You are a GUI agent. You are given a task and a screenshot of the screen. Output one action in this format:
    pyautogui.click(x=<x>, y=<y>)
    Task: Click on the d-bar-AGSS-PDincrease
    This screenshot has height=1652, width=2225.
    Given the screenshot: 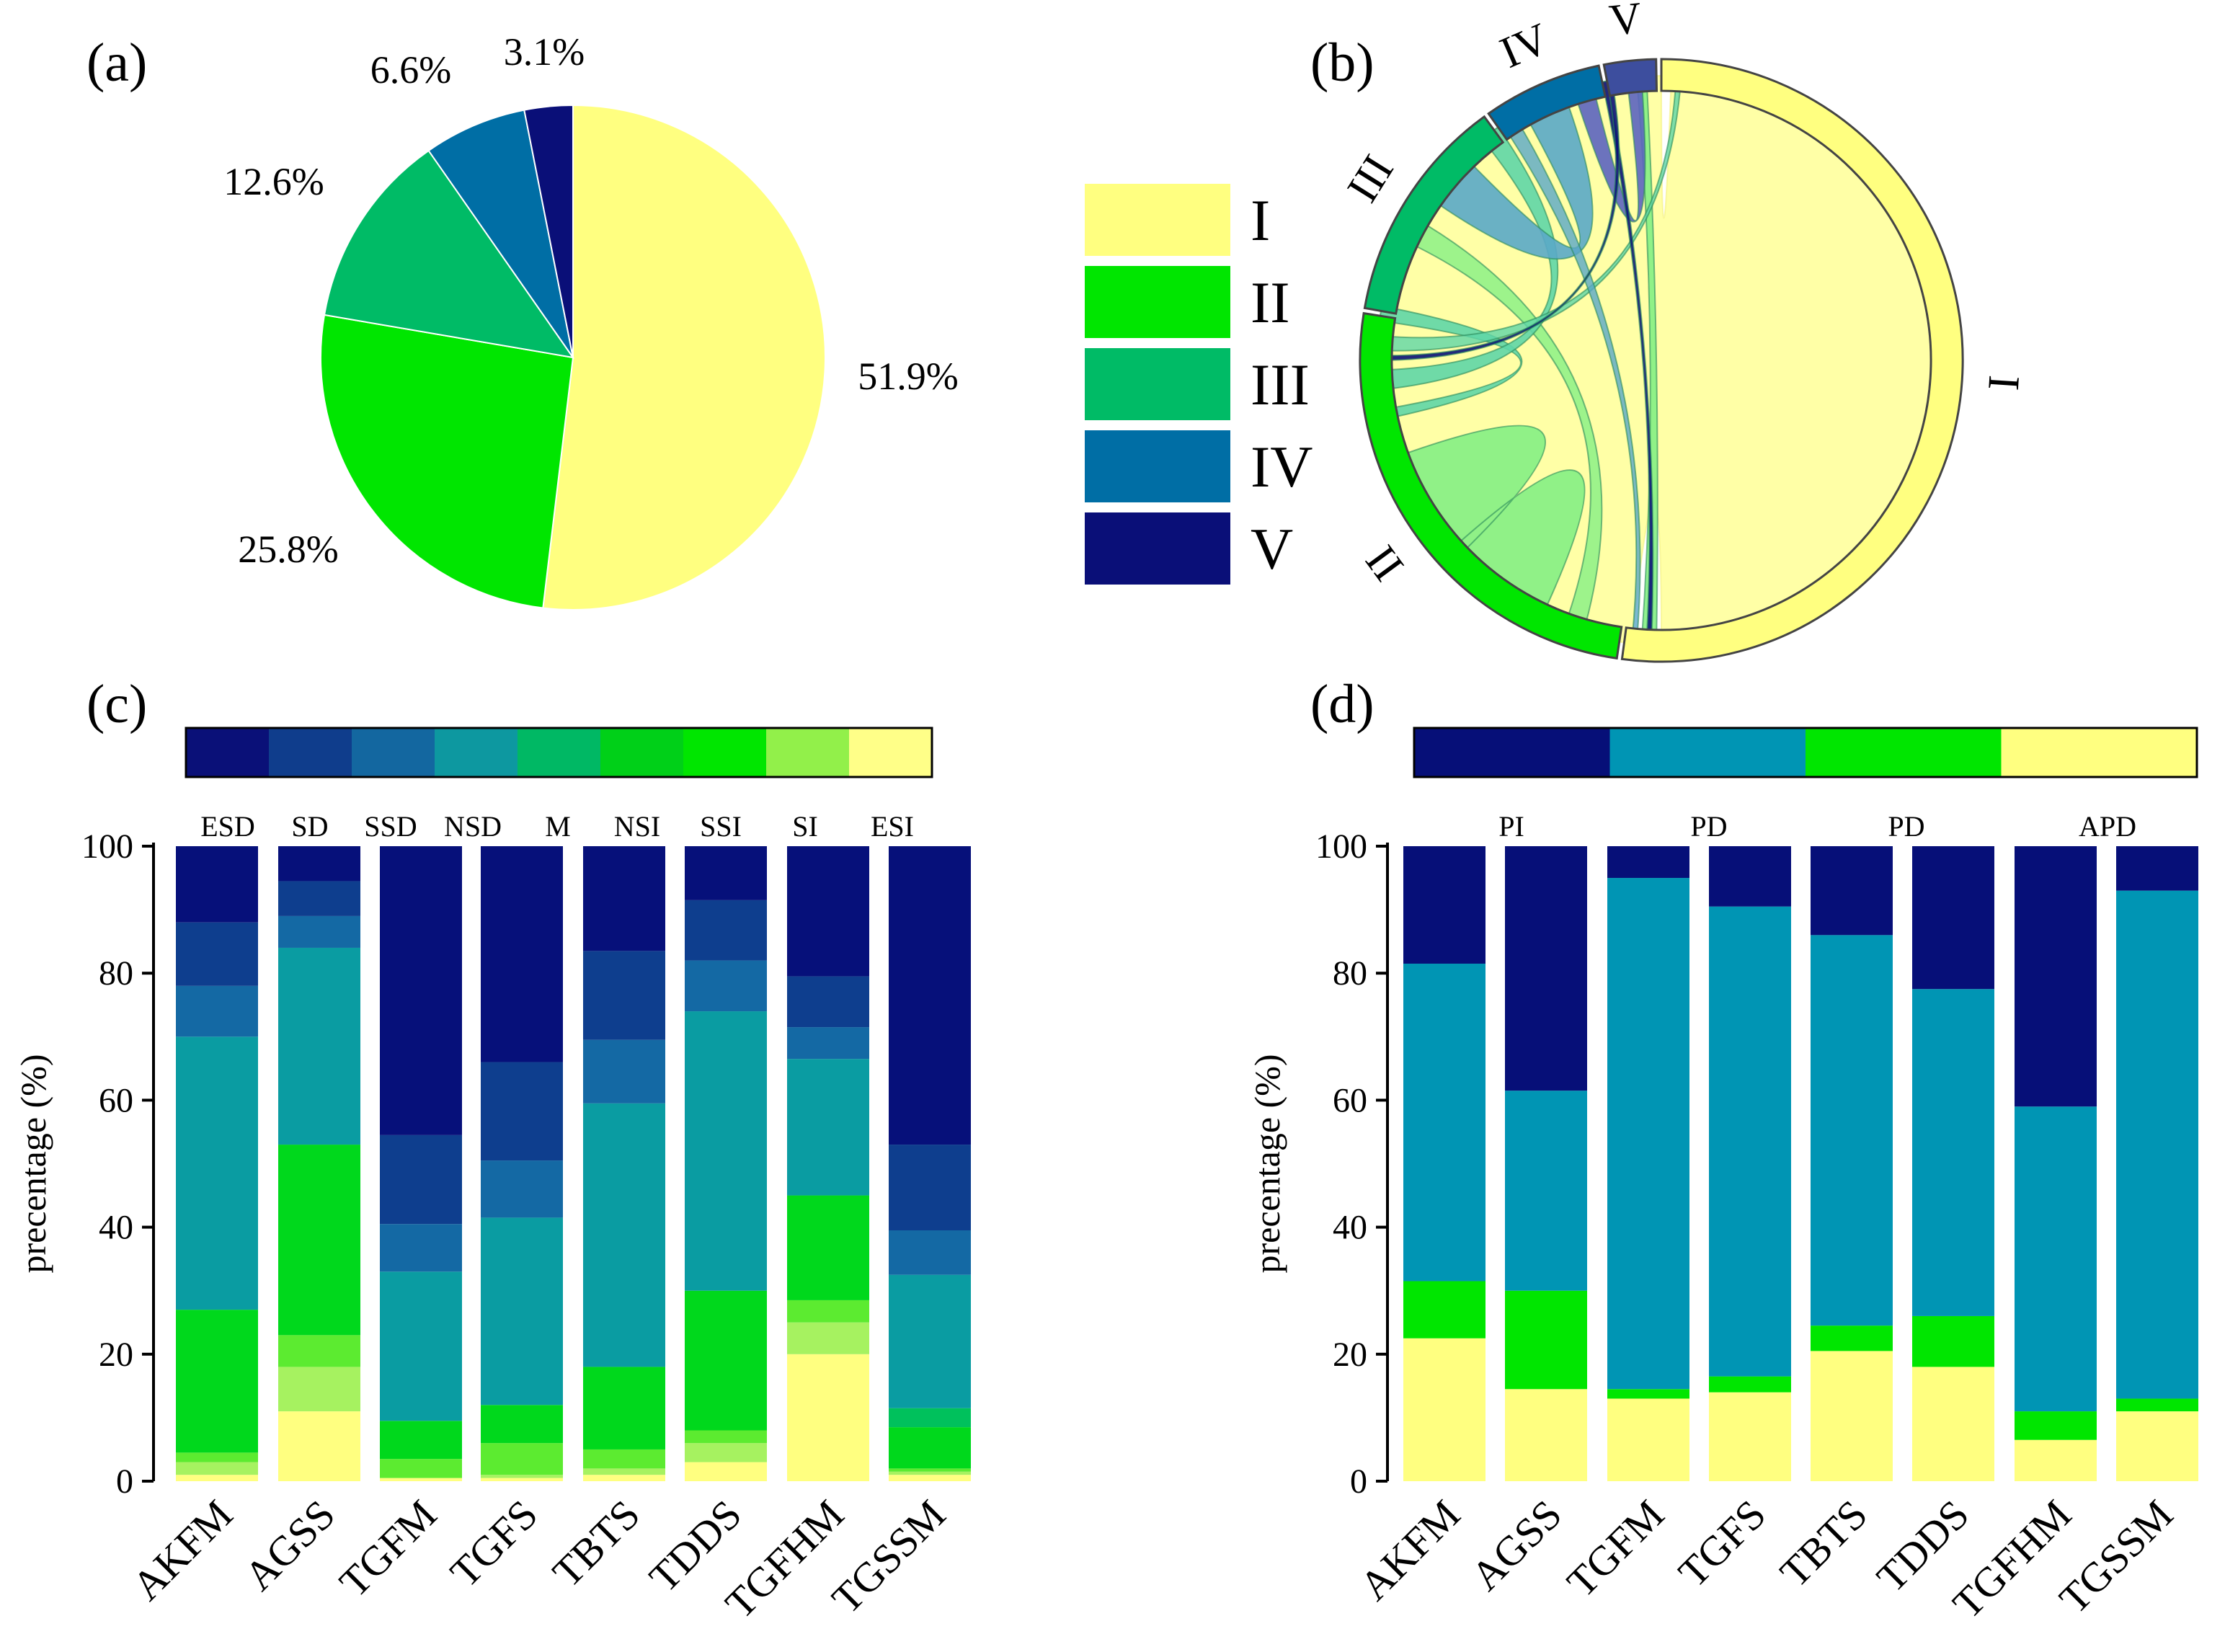 What is the action you would take?
    pyautogui.click(x=1546, y=1340)
    